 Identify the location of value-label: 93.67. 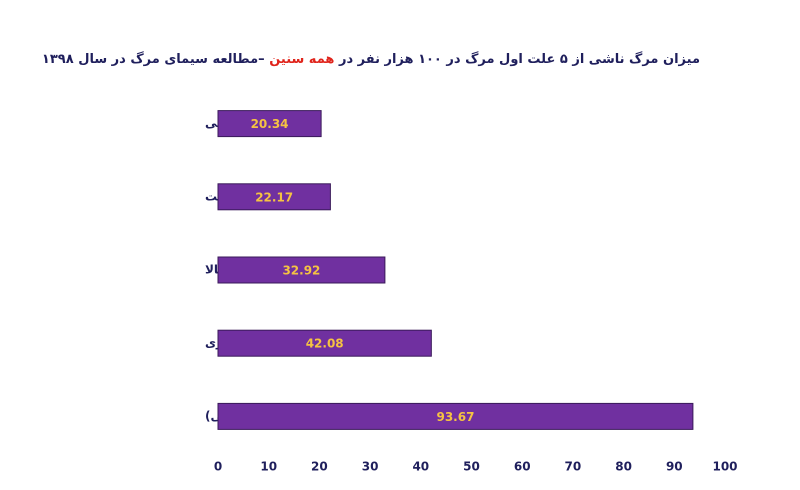
(455, 417).